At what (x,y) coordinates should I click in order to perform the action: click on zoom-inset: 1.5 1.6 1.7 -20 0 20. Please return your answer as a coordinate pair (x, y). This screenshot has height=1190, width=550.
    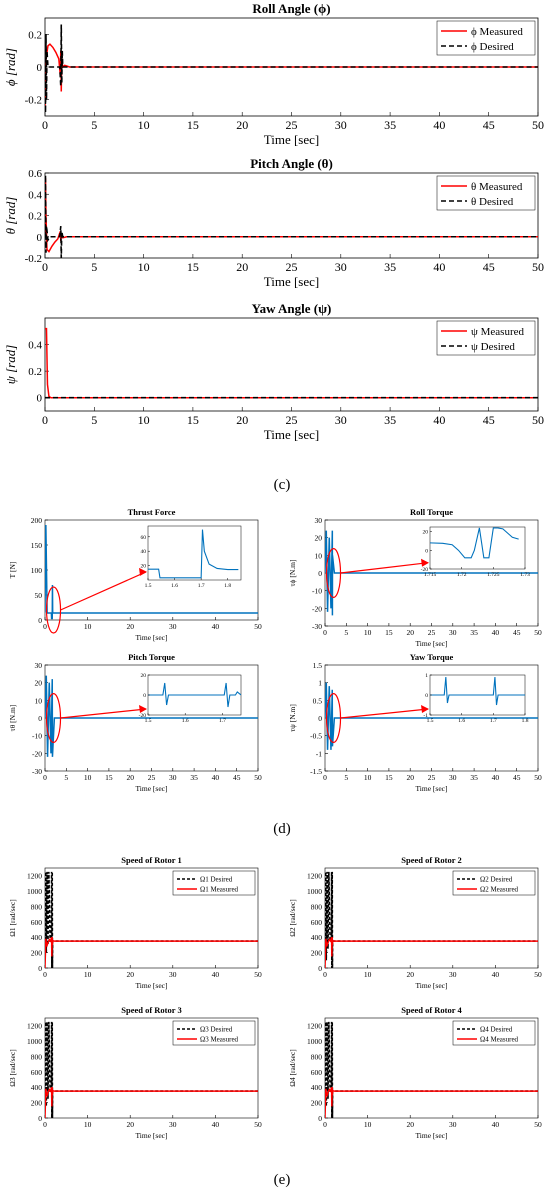
    Looking at the image, I should click on (190, 698).